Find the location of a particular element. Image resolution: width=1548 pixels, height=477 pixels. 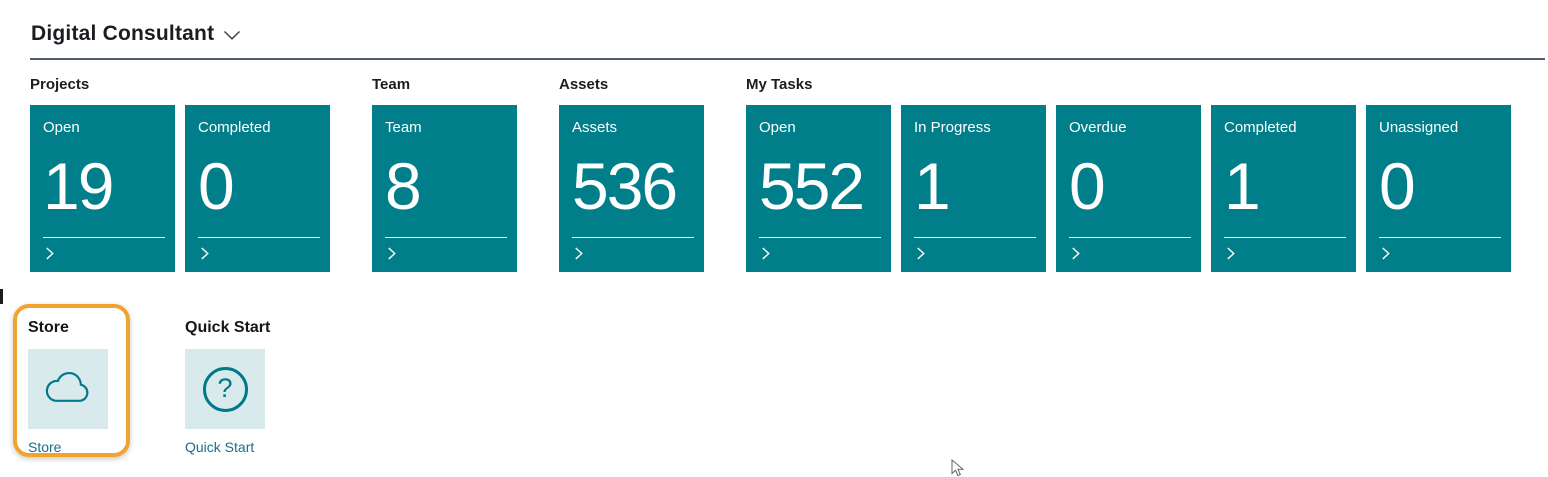

quick-start-caption: Quick Start is located at coordinates (228, 327).